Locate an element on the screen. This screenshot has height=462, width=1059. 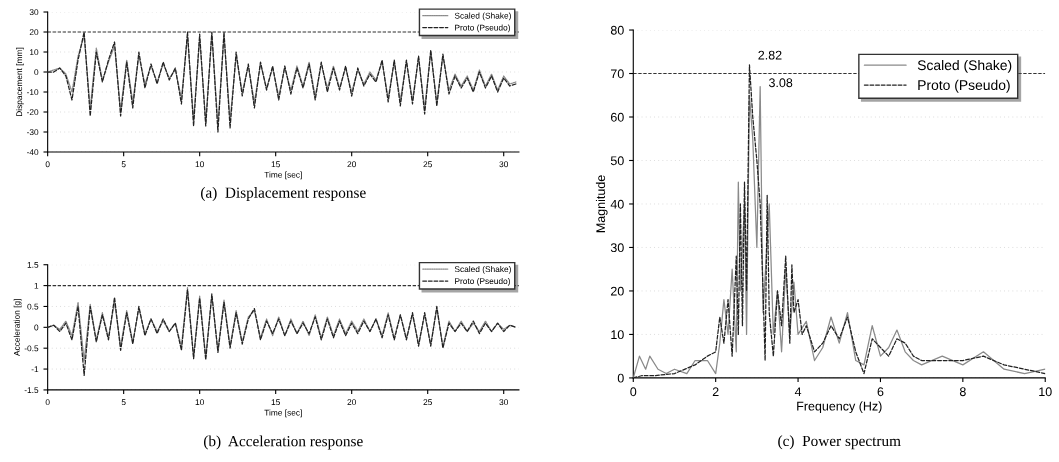
y-tick-label: -20 is located at coordinates (32, 112).